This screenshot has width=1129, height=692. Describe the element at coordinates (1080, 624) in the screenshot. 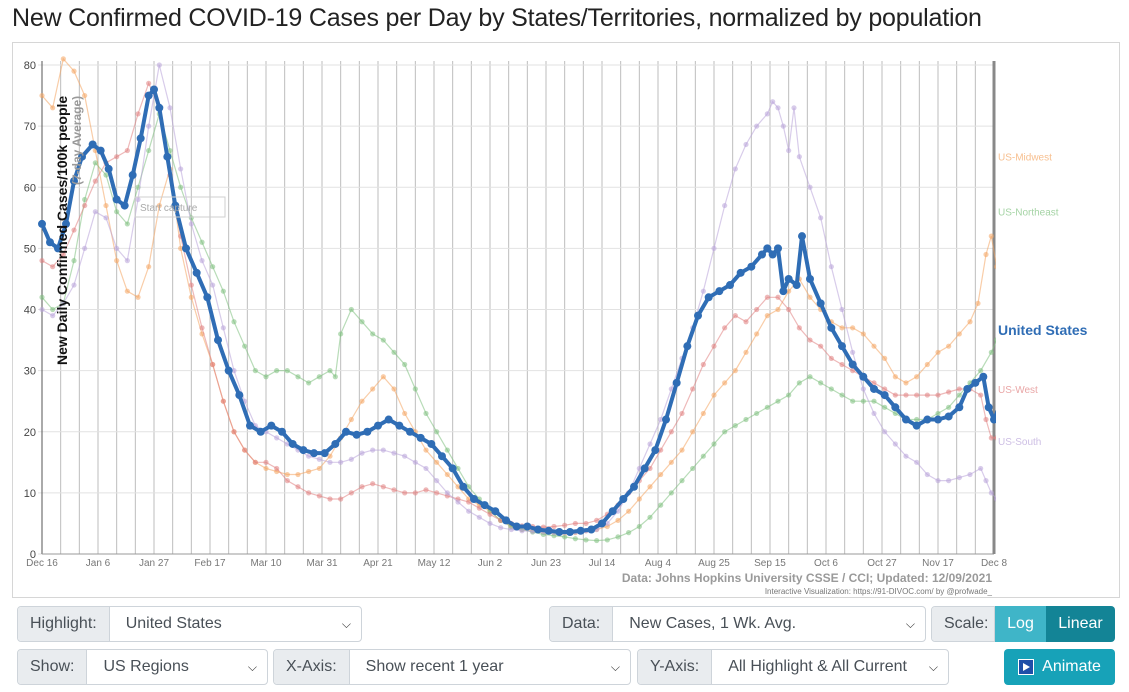

I see `scale-linear-button: Linear` at that location.